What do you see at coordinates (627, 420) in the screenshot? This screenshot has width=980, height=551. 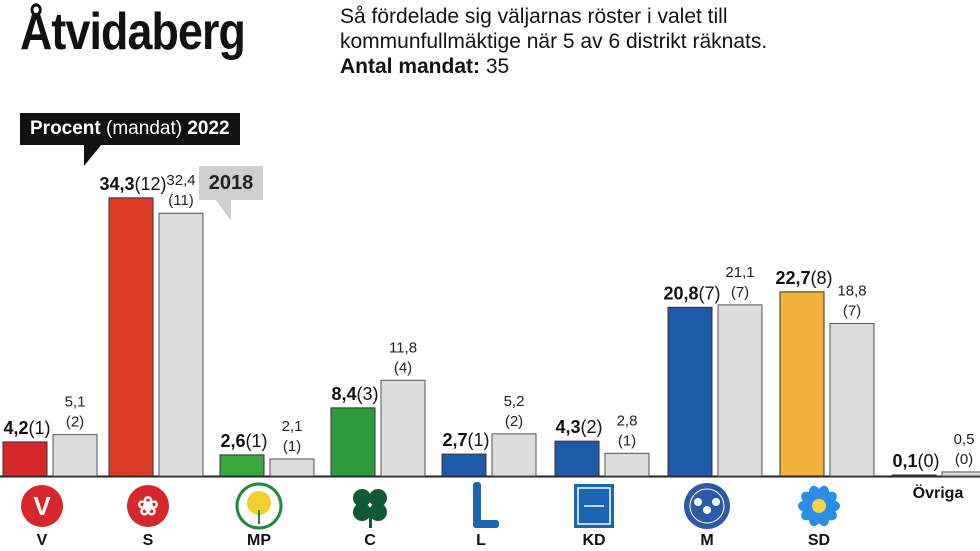 I see `label-2018-value-kd: 2,8` at bounding box center [627, 420].